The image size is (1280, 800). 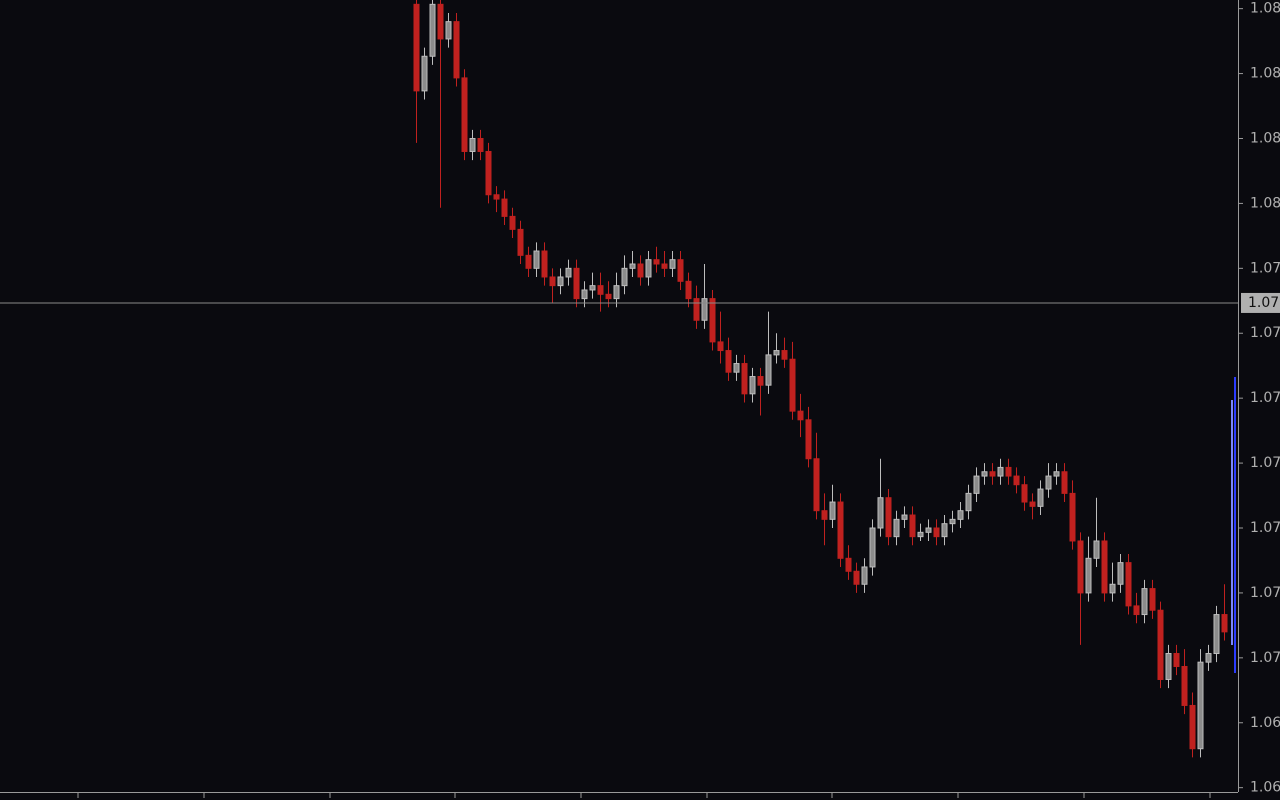 I want to click on indicator, so click(x=1233, y=525).